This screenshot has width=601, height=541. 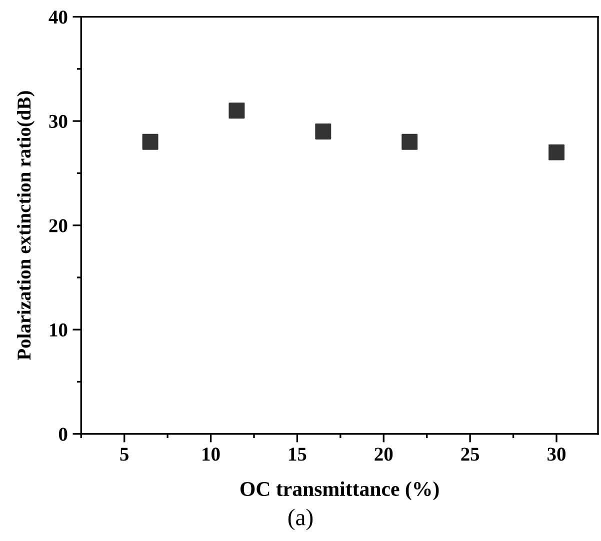 I want to click on text: (a), so click(x=300, y=519).